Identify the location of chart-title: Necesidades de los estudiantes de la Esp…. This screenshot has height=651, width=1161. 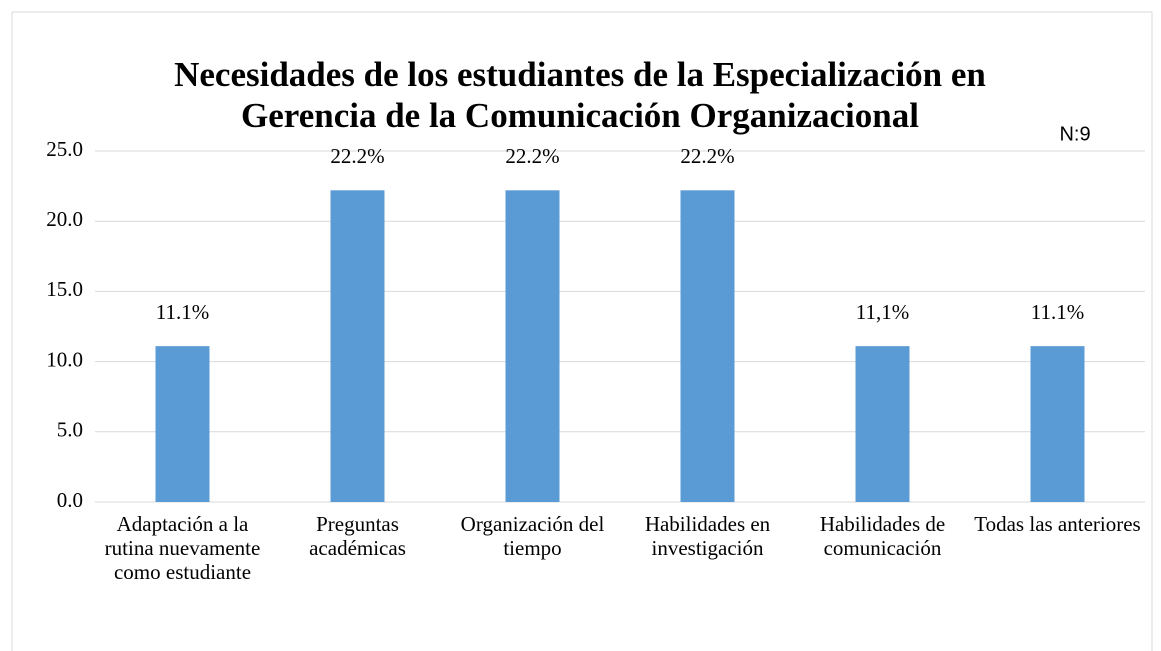
(580, 74).